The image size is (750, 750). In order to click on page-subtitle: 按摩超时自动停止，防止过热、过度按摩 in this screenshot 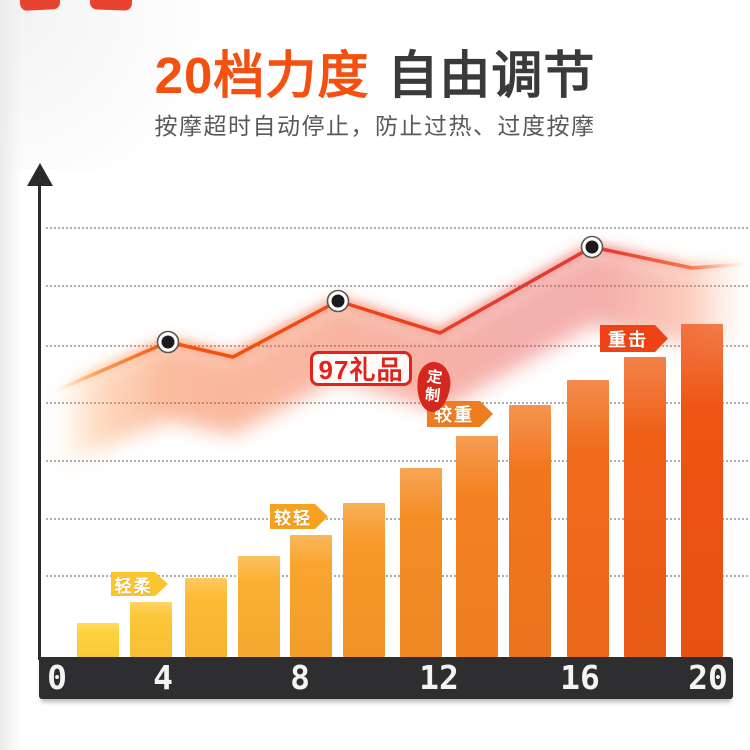, I will do `click(375, 126)`.